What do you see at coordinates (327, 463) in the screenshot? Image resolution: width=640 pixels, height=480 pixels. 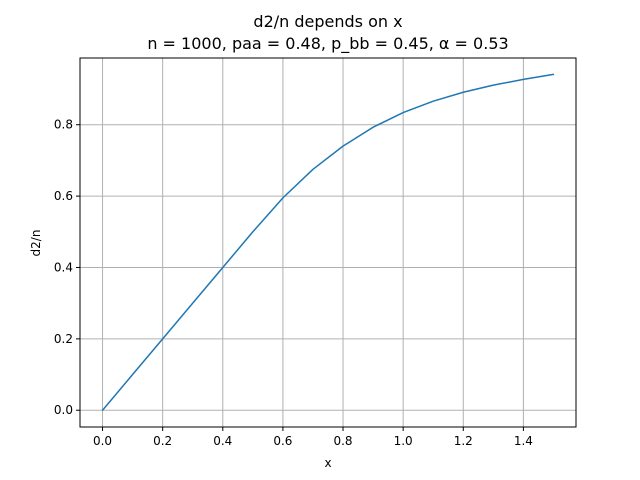 I see `x-axis-label: x` at bounding box center [327, 463].